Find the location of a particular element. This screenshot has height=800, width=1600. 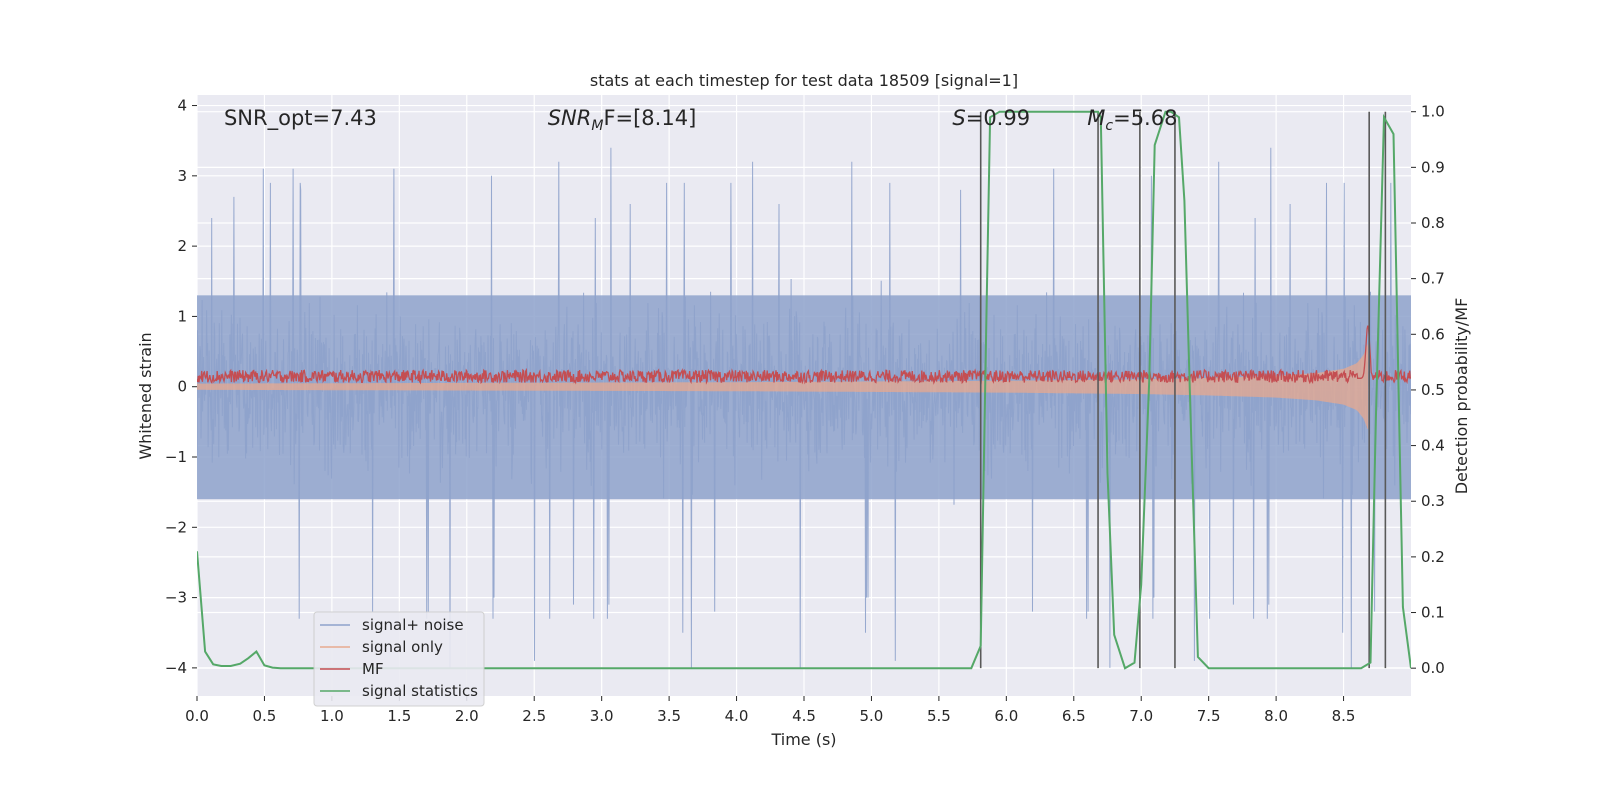

y-right-tick-label: 0.9 is located at coordinates (1433, 167).